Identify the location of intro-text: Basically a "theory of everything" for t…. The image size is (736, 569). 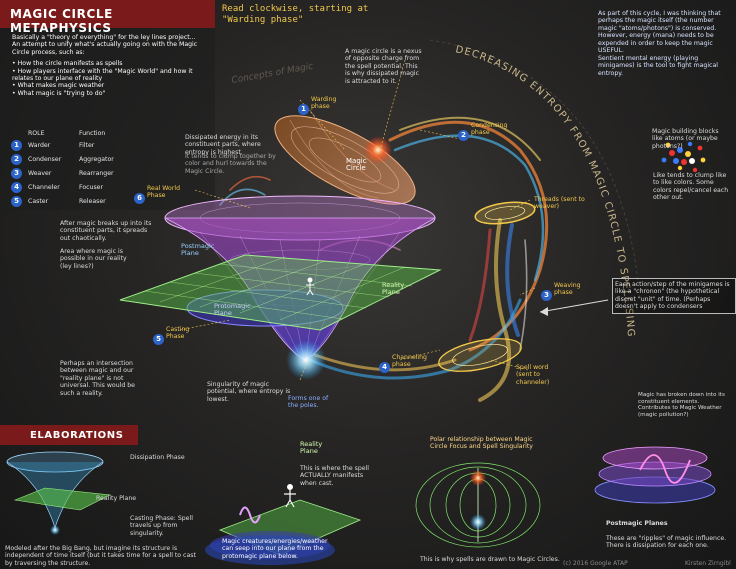
(105, 45).